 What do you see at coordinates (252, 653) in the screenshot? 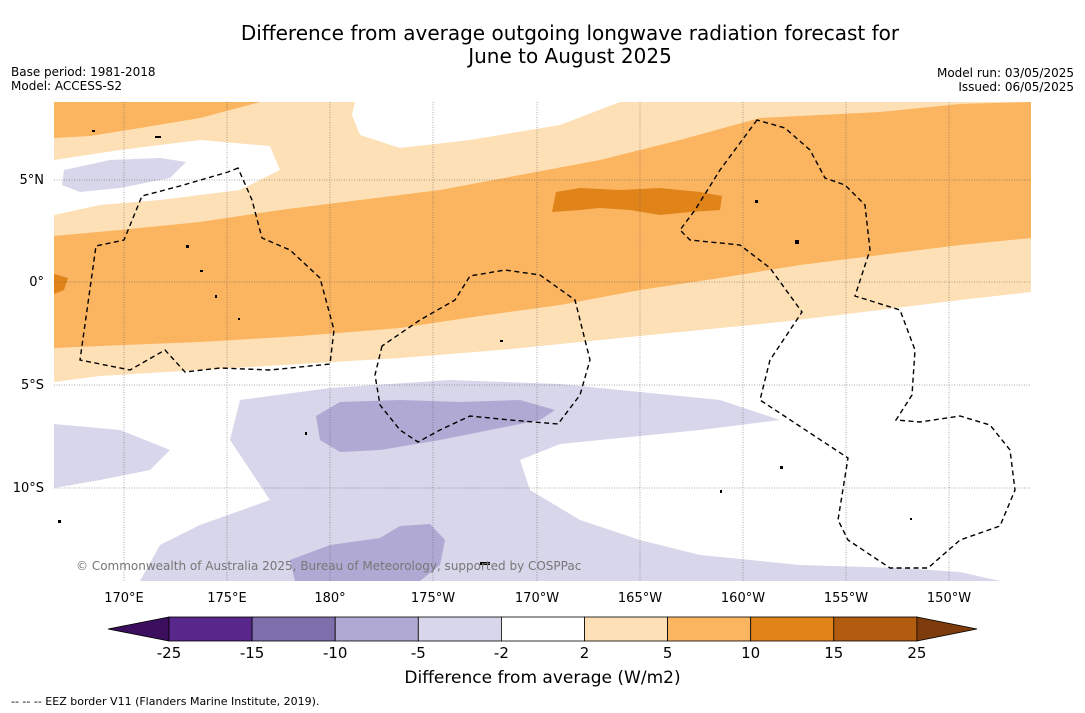
I see `colorbar-tick-label: -15` at bounding box center [252, 653].